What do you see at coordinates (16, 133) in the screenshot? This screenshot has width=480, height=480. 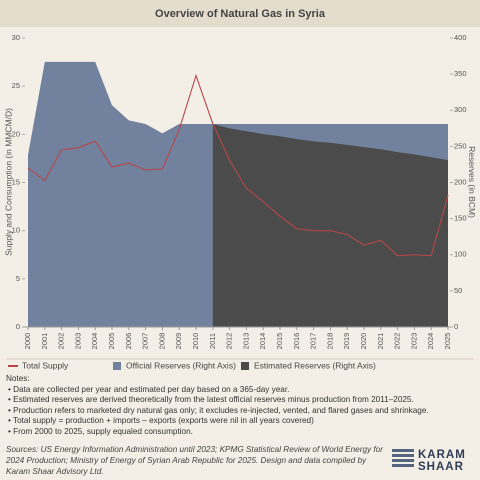 I see `y-tick-label: 20` at bounding box center [16, 133].